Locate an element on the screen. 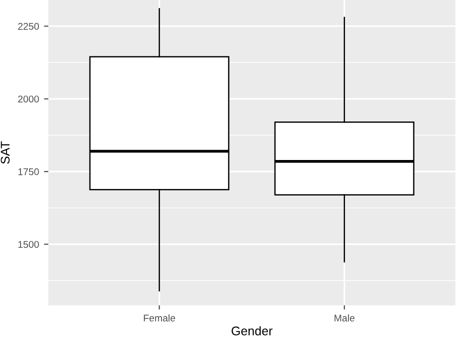 The width and height of the screenshot is (460, 345). x-tick-label: Female is located at coordinates (160, 318).